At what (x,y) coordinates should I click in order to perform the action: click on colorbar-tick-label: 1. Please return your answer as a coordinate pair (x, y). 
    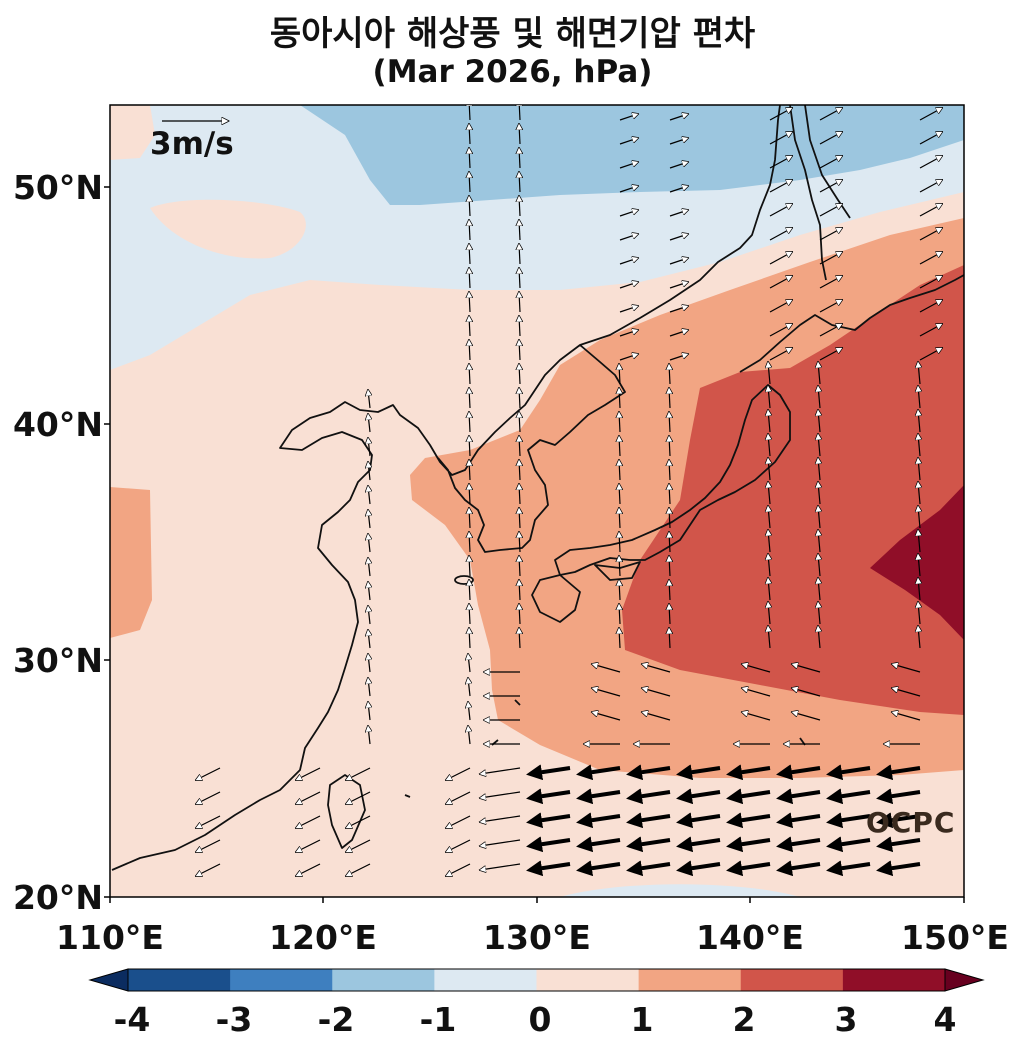
    Looking at the image, I should click on (642, 1019).